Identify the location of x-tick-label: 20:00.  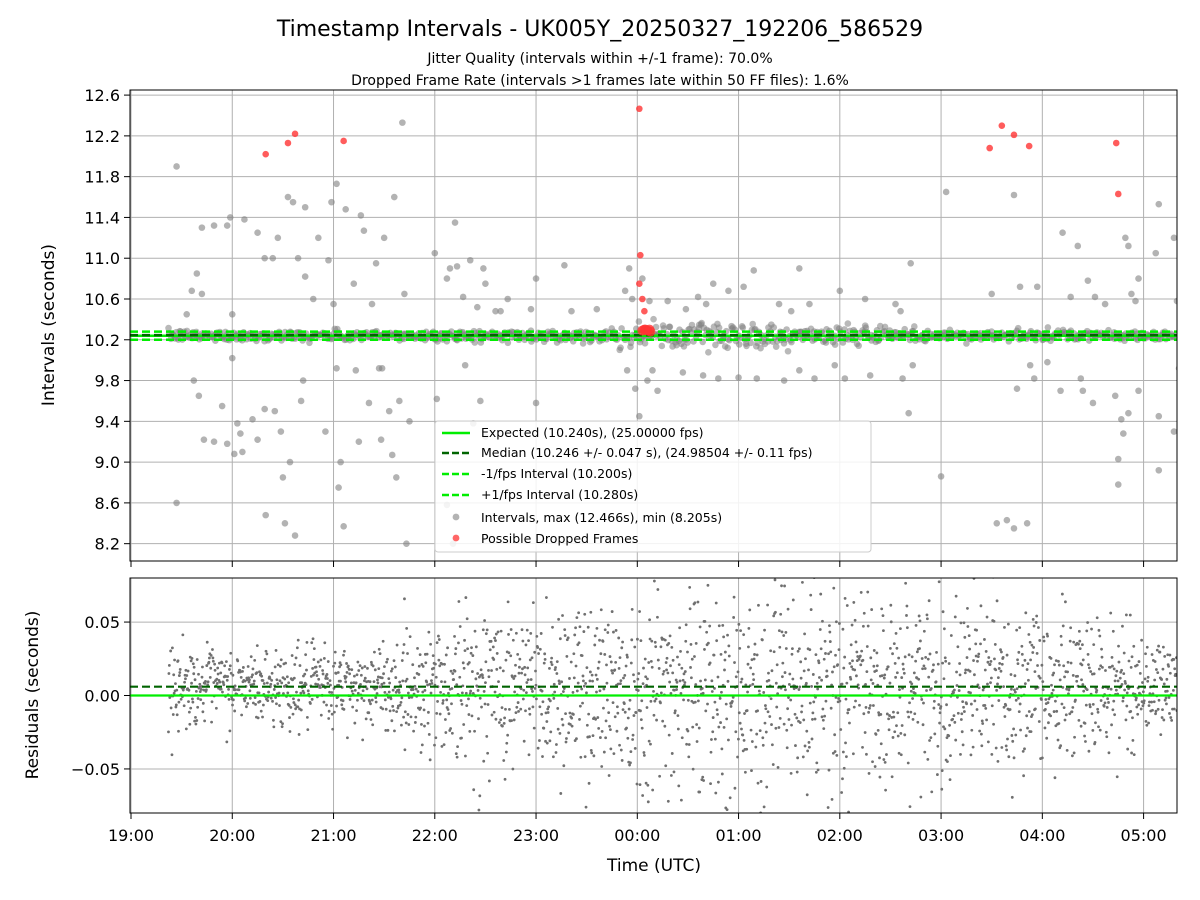
(232, 835).